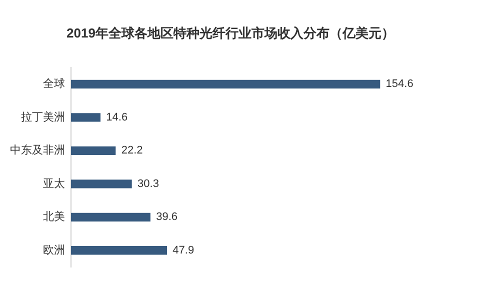 The width and height of the screenshot is (477, 285). I want to click on y-tick-label: 亚太, so click(54, 183).